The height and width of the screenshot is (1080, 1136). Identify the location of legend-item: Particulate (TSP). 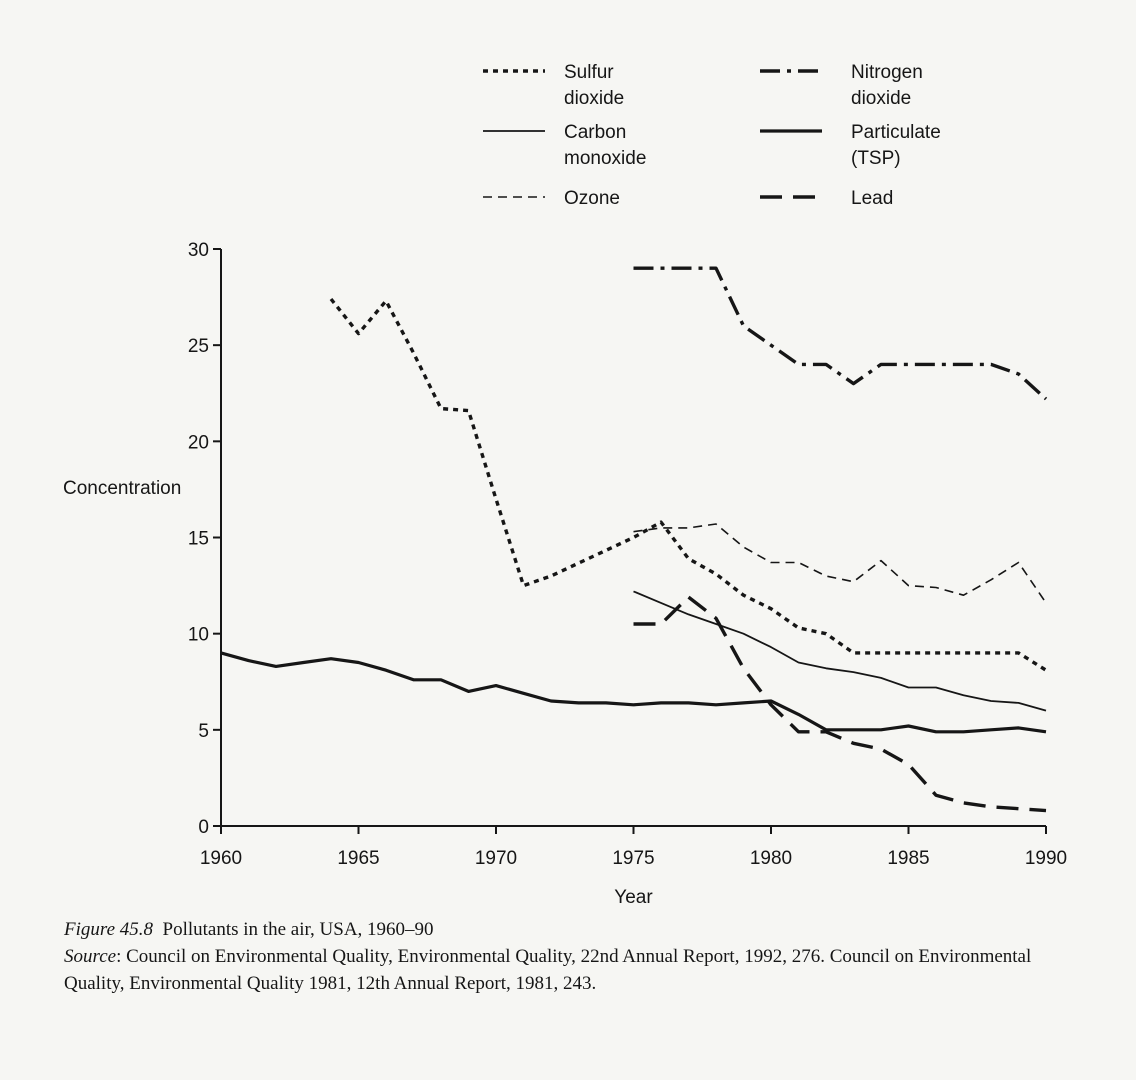
(850, 145).